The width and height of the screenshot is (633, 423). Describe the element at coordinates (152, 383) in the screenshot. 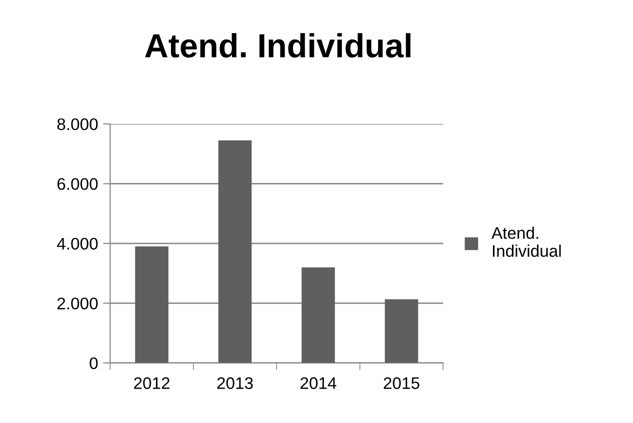

I see `x-tick-label: 2012` at that location.